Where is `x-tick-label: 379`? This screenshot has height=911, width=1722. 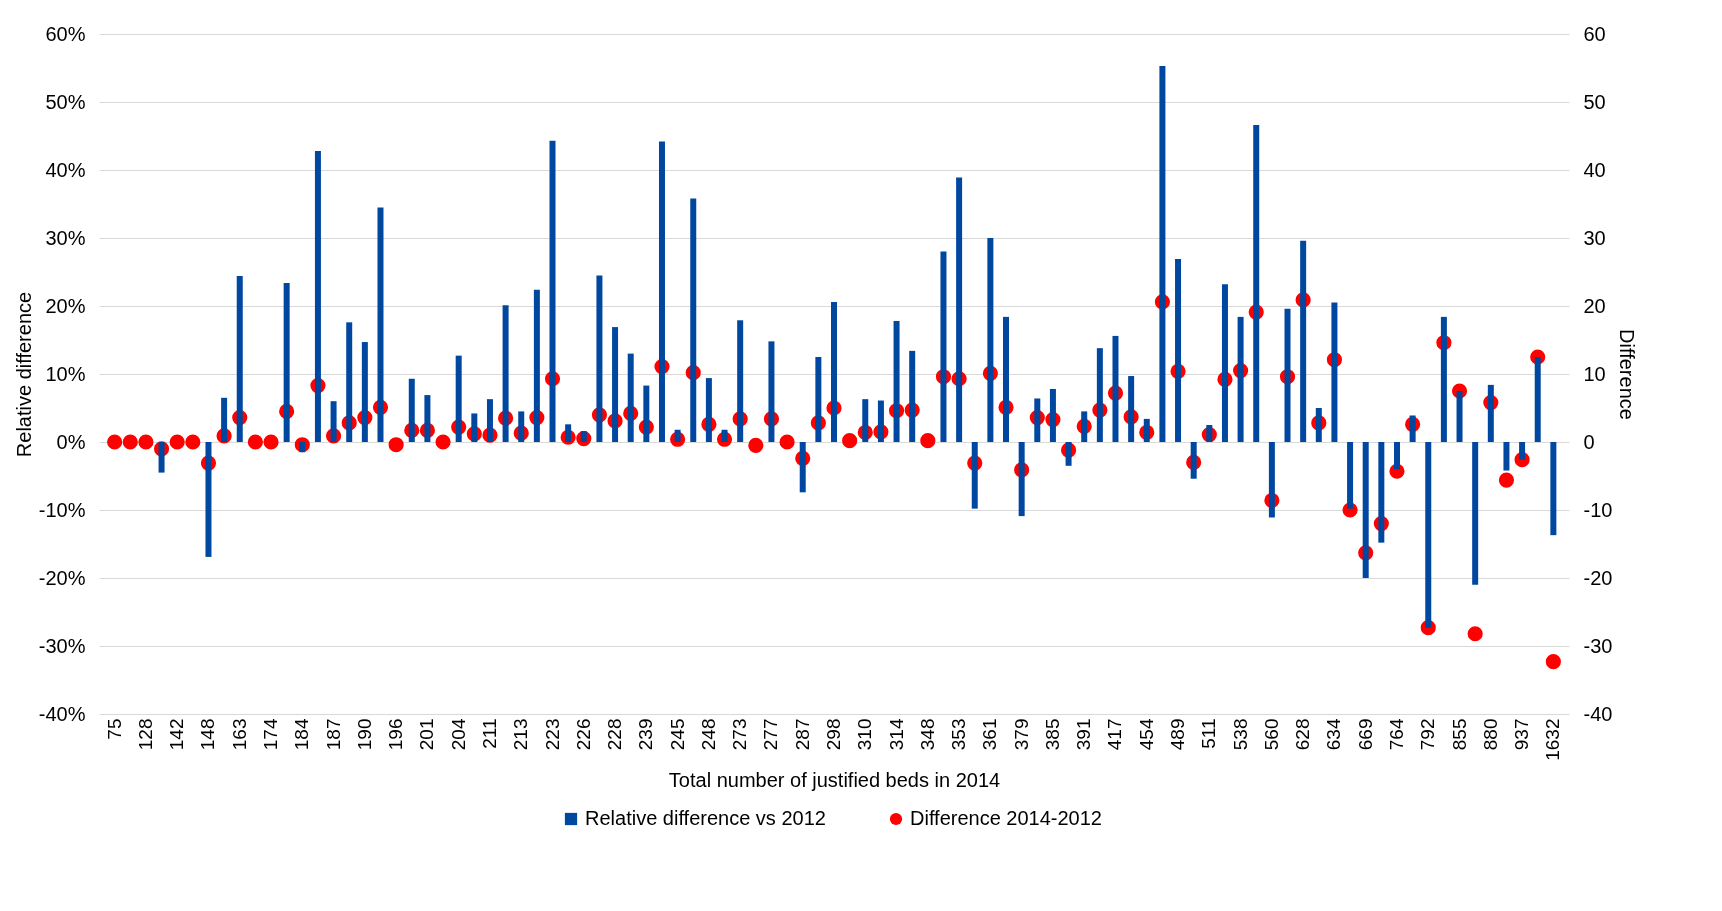 x-tick-label: 379 is located at coordinates (1021, 734).